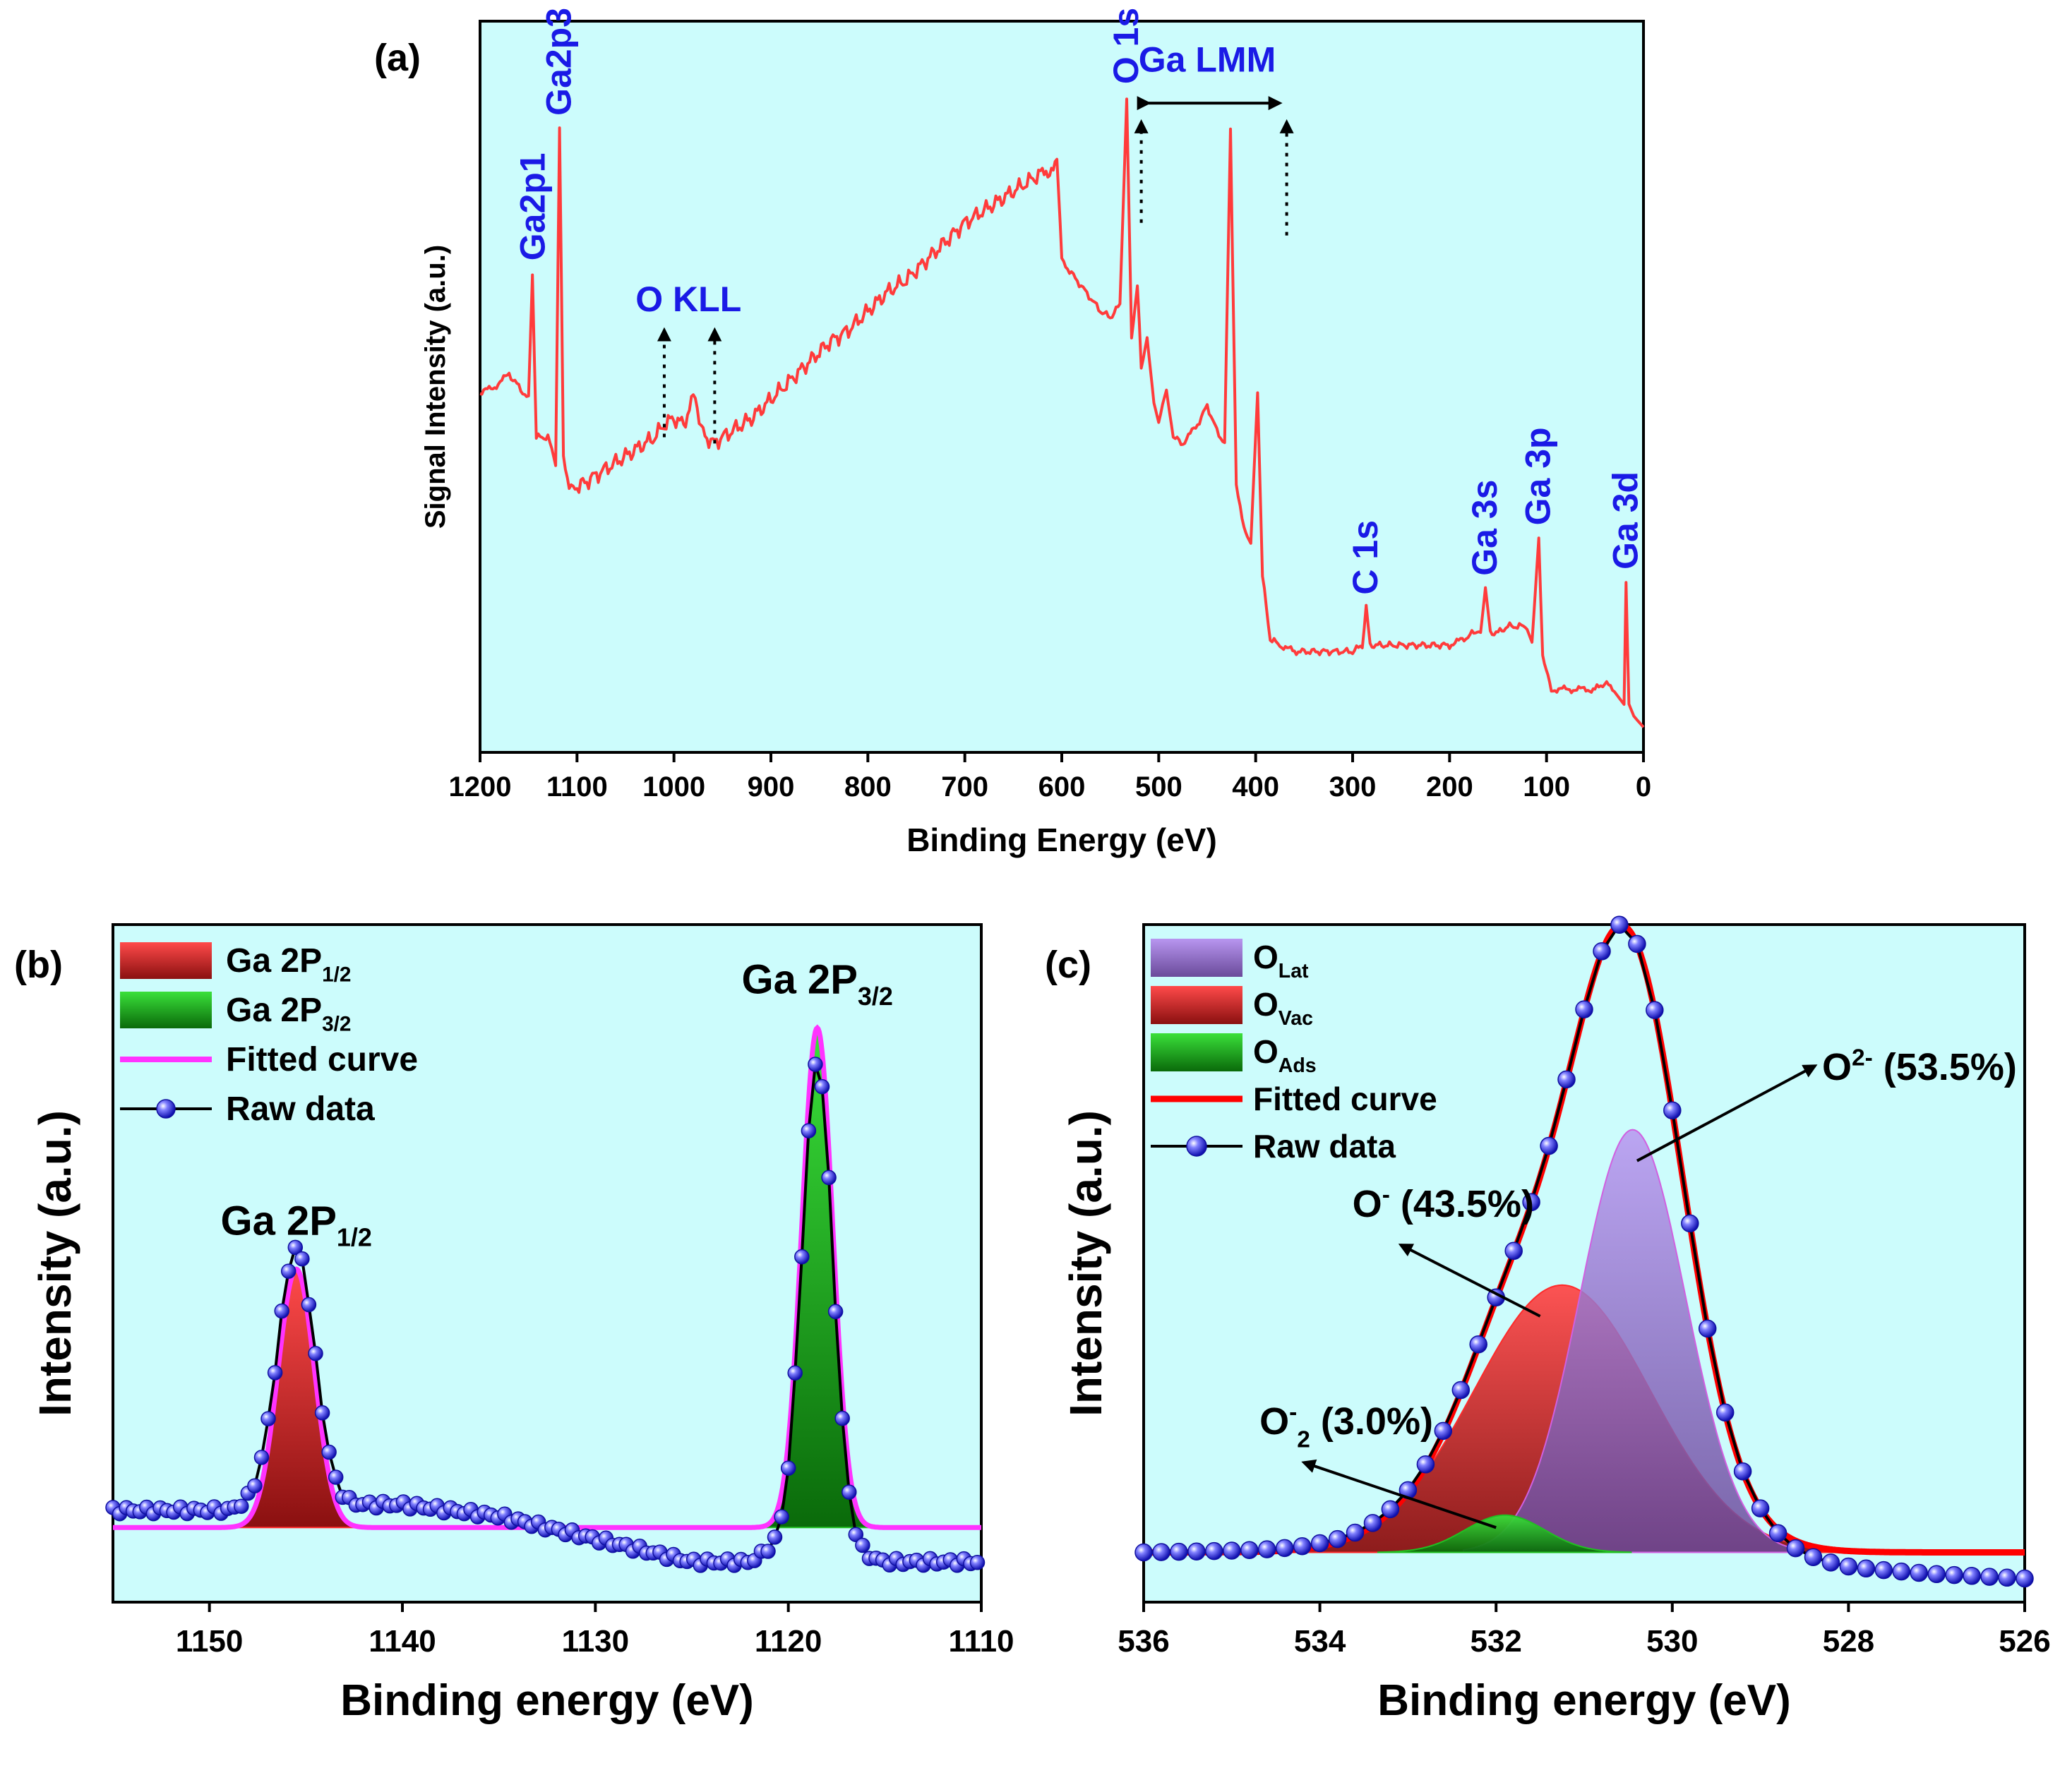 The height and width of the screenshot is (1792, 2072). Describe the element at coordinates (1068, 965) in the screenshot. I see `c-panel-label: (c)` at that location.